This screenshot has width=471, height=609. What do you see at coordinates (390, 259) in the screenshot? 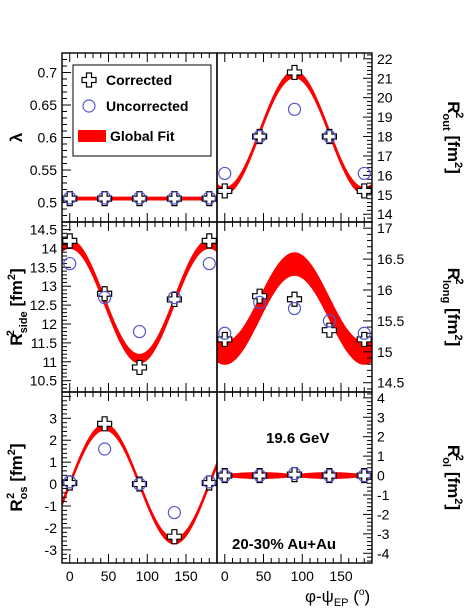
I see `y-tick-label: 16.5` at bounding box center [390, 259].